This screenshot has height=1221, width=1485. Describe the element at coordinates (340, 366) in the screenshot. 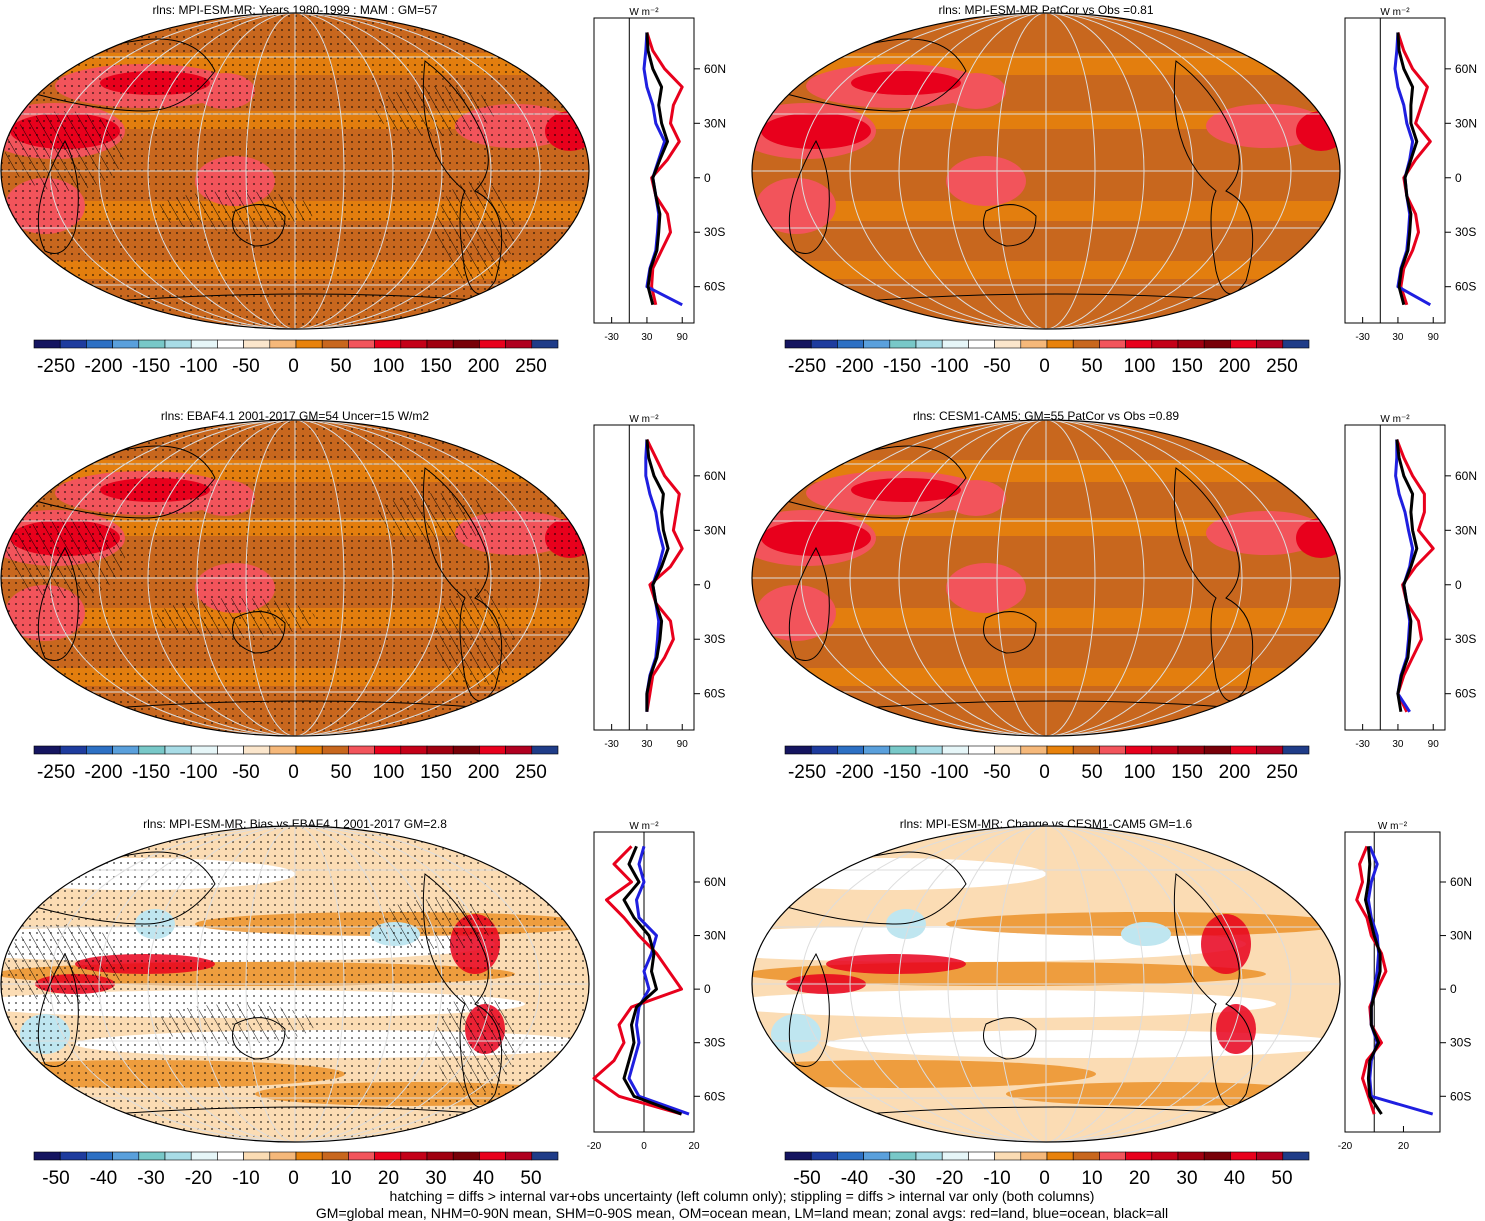

I see `colorbar-label: 50` at that location.